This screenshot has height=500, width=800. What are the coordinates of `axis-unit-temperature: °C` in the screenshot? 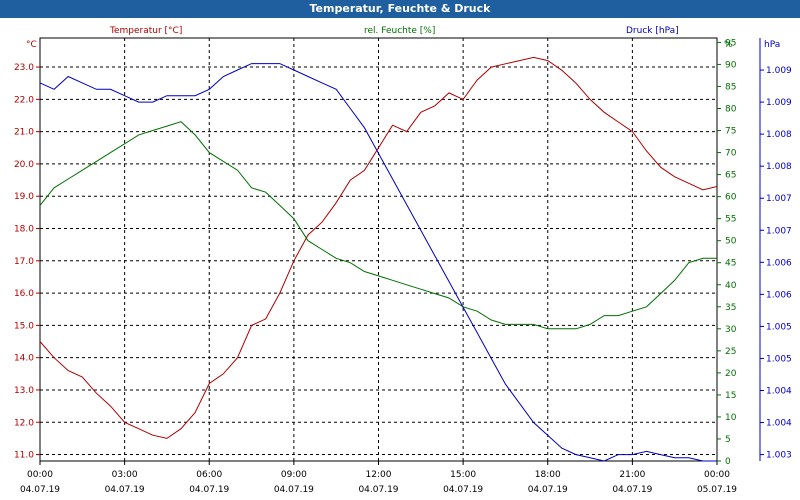 It's located at (31, 45).